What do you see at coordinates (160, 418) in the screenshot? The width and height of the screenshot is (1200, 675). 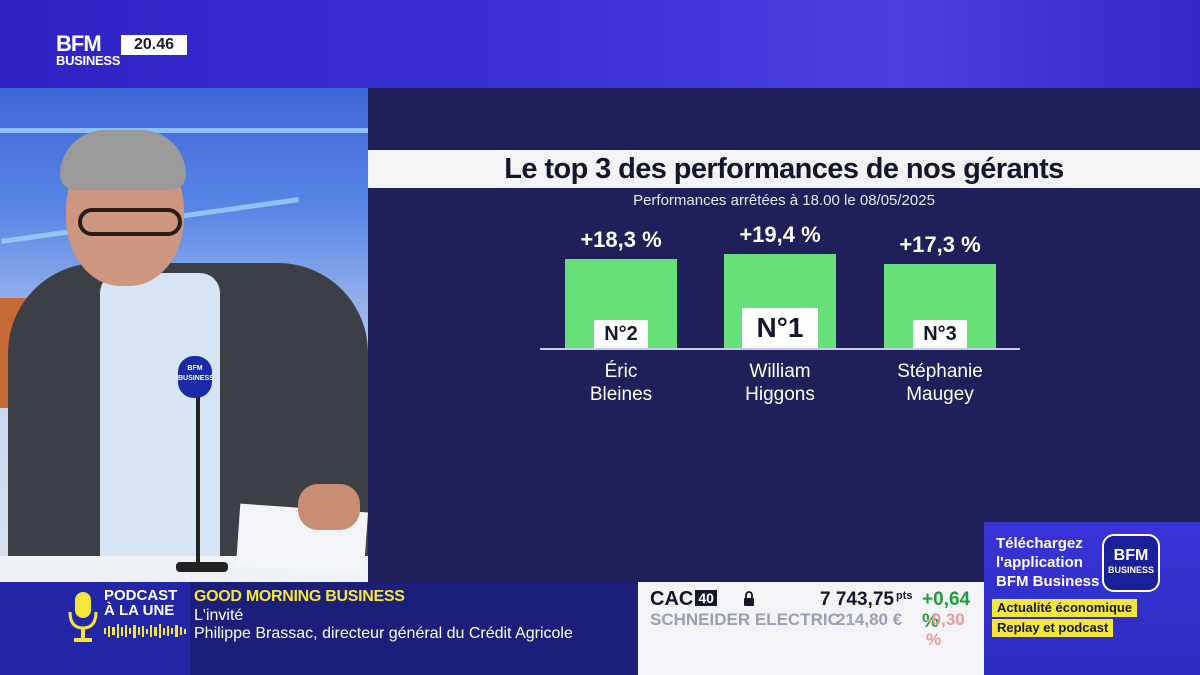 I see `presenter-shirt` at bounding box center [160, 418].